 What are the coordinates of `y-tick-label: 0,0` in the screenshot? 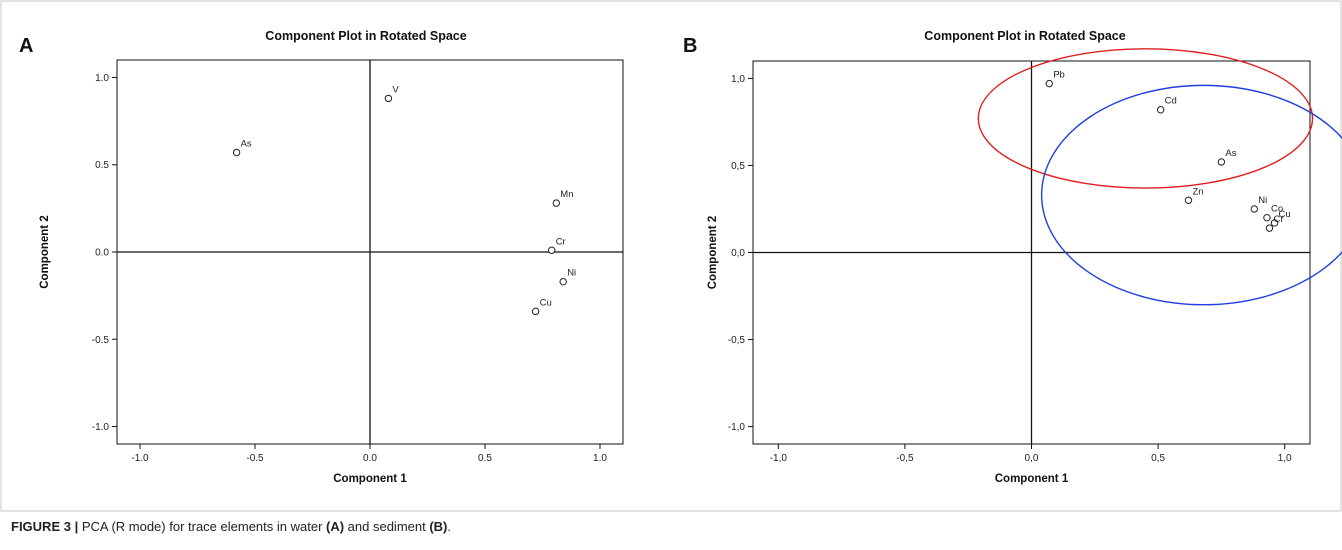 It's located at (738, 253).